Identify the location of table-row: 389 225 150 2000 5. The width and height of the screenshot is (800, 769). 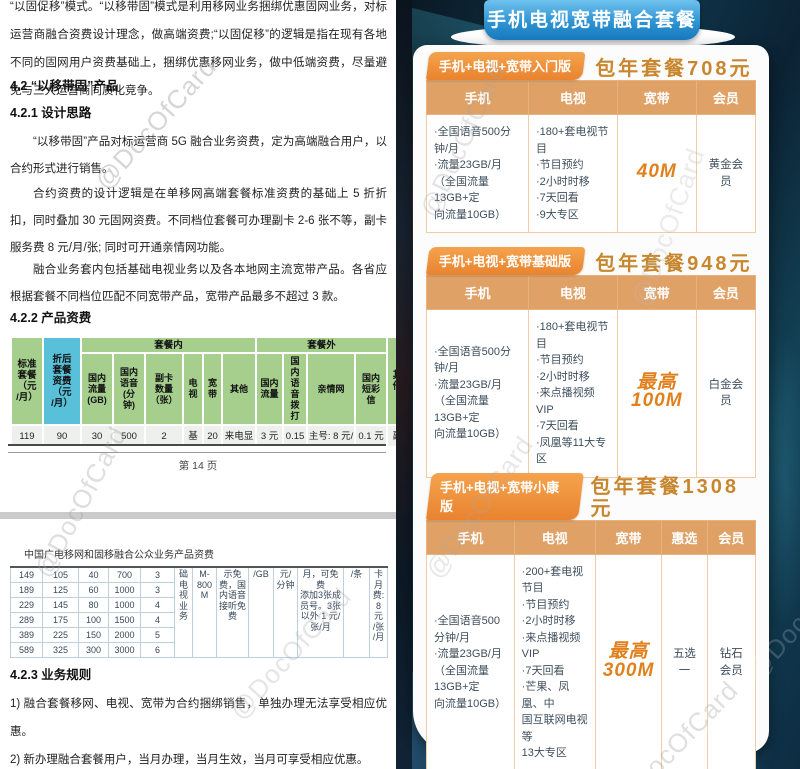
(199, 635).